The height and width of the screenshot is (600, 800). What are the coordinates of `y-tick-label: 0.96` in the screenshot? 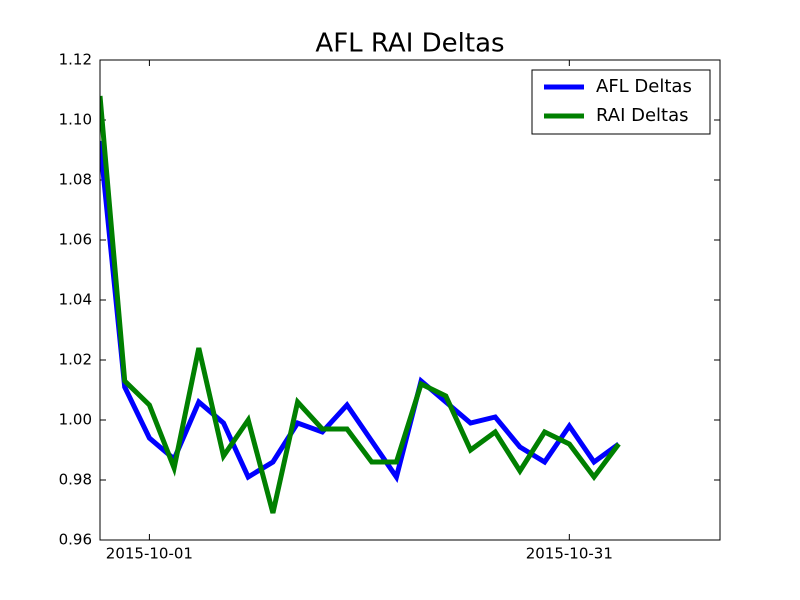 It's located at (75, 540).